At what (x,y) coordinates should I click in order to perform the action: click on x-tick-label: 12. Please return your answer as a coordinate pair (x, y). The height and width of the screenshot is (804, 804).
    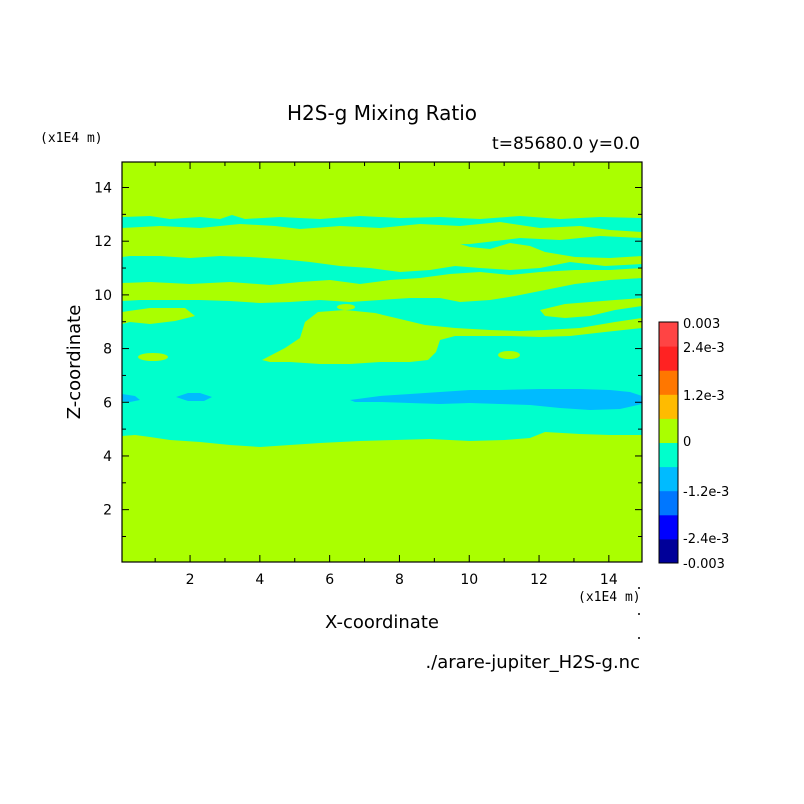
    Looking at the image, I should click on (539, 580).